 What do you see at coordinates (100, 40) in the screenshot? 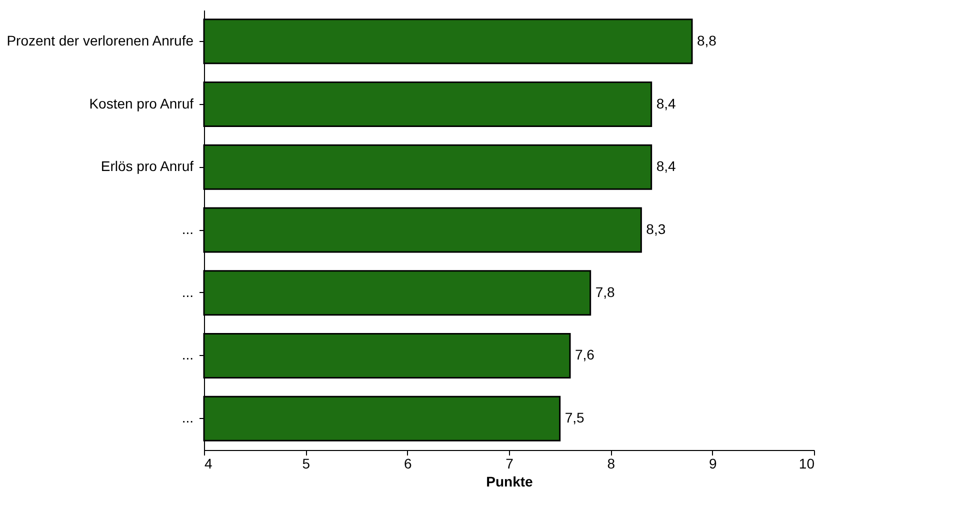
I see `y-tick-label: Prozent der verlorenen Anrufe` at bounding box center [100, 40].